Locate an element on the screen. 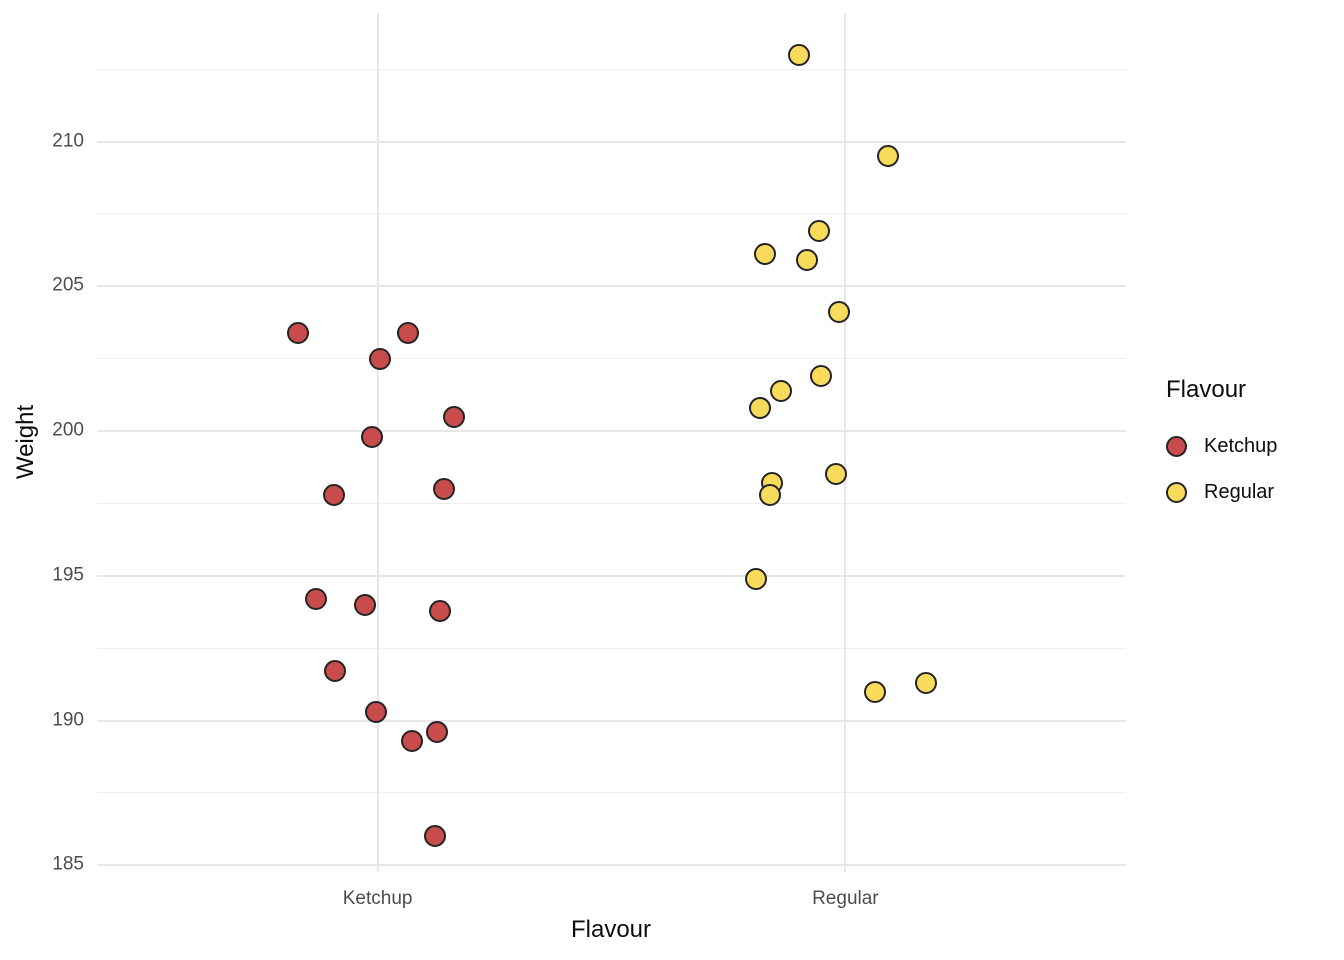 The width and height of the screenshot is (1344, 960). legend-item-regular: Regular is located at coordinates (1221, 492).